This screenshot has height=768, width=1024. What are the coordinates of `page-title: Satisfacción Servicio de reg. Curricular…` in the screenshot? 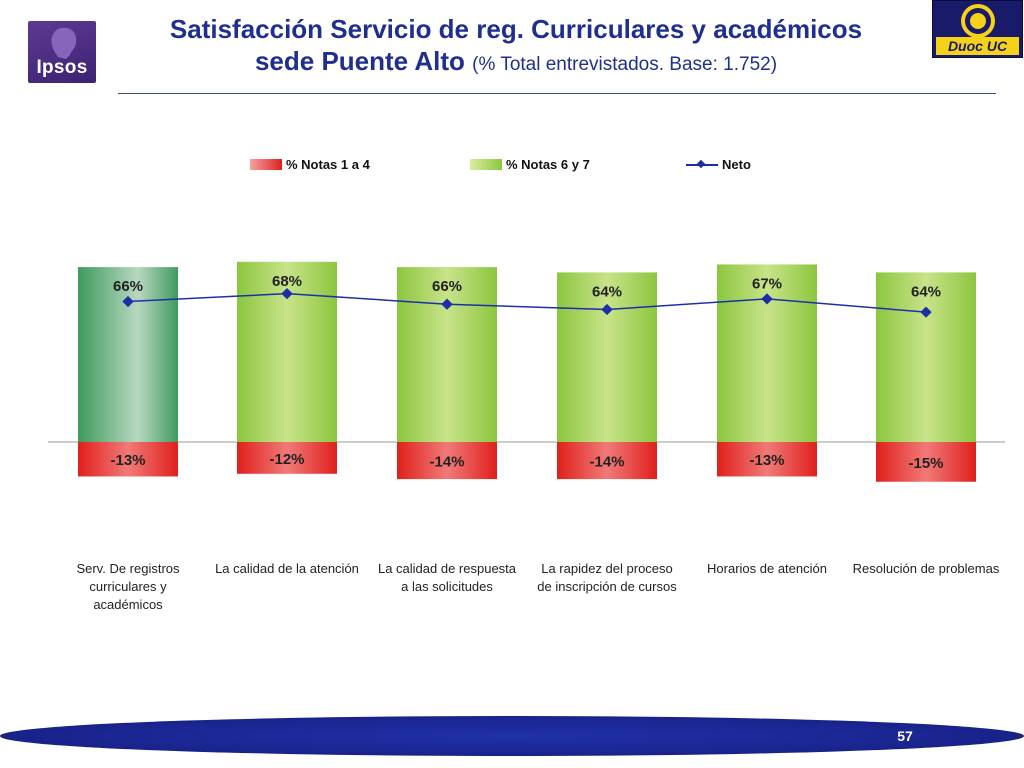 It's located at (516, 47).